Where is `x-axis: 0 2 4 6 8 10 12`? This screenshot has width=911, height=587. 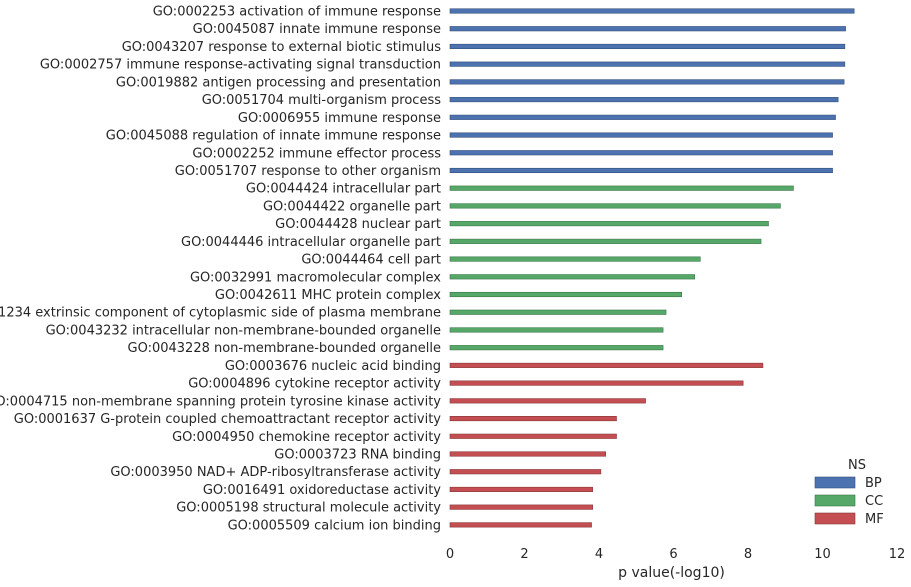
x-axis: 0 2 4 6 8 10 12 is located at coordinates (675, 554).